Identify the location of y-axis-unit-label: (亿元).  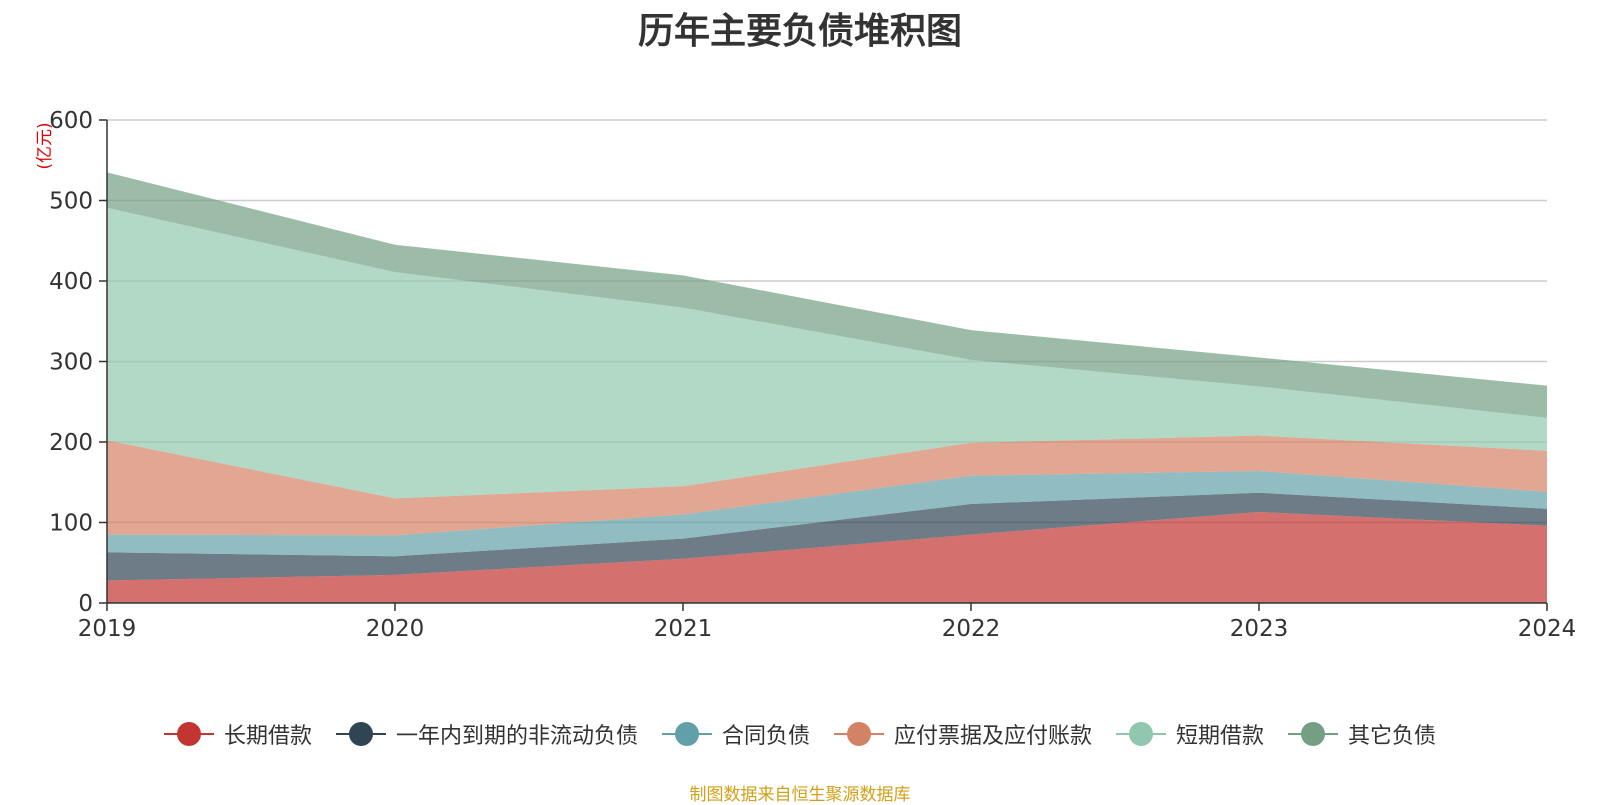
(45, 145).